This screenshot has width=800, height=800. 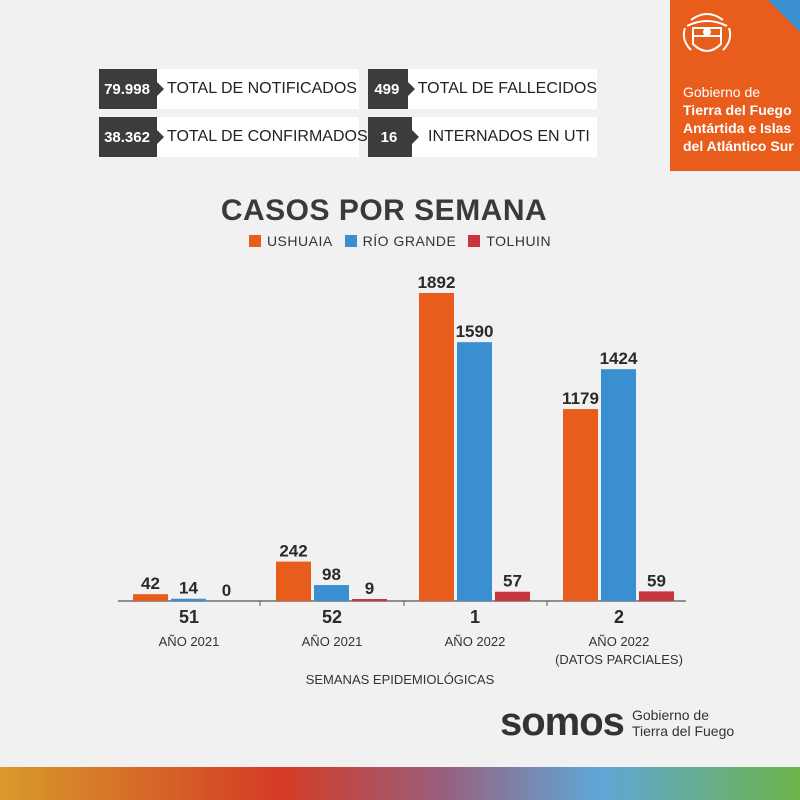 I want to click on somos-sub-line-2: Tierra del Fuego, so click(x=683, y=730).